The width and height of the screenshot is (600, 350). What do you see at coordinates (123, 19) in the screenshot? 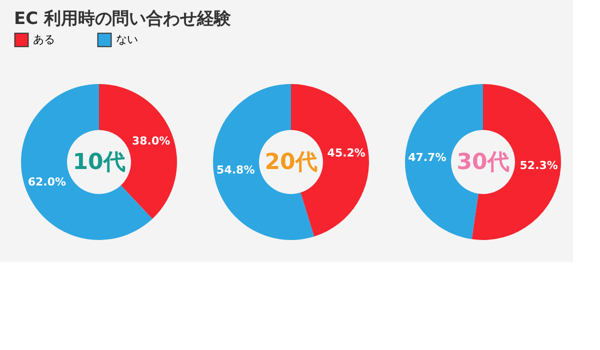
I see `chart-title: EC 利用時の問い合わせ経験` at bounding box center [123, 19].